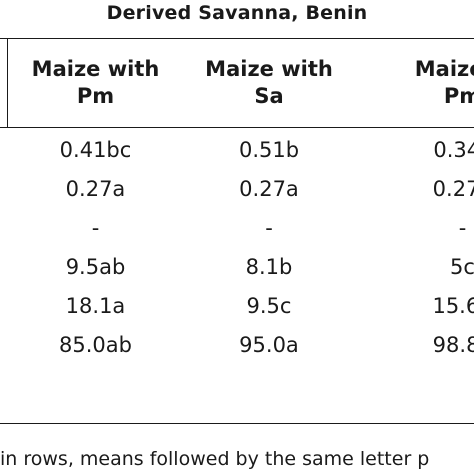 This screenshot has width=474, height=474. Describe the element at coordinates (444, 69) in the screenshot. I see `column-header-line: Maize w` at that location.